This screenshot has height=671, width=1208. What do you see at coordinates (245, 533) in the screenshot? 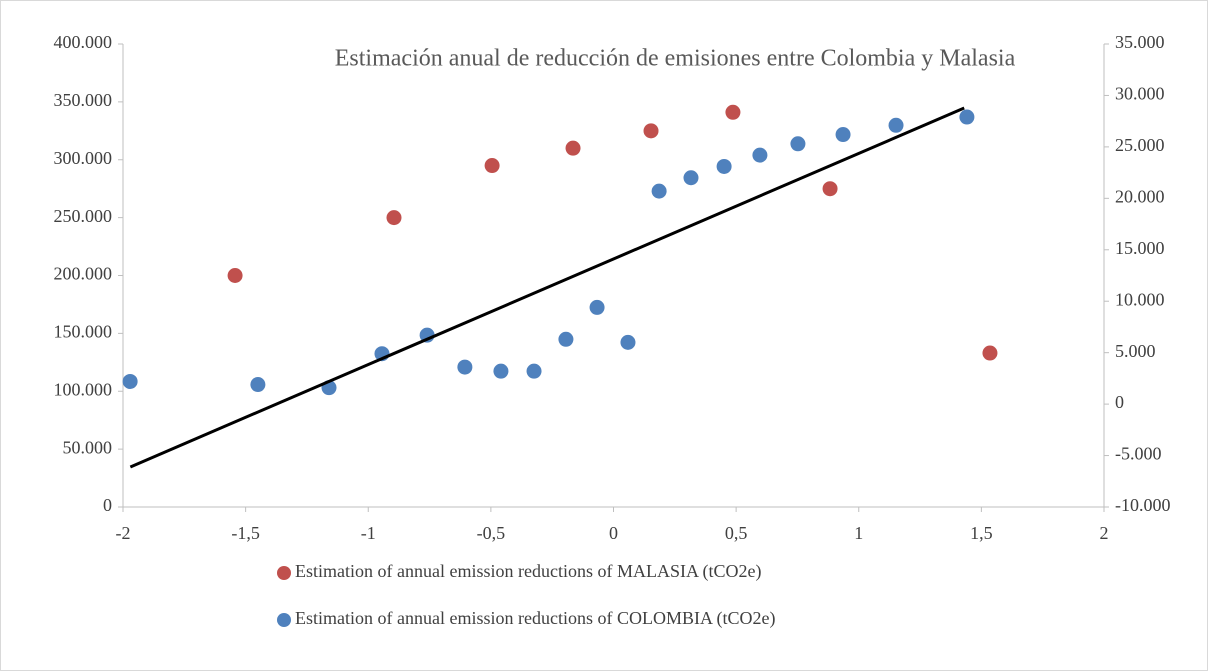
I see `x-tick-label: -1,5` at bounding box center [245, 533].